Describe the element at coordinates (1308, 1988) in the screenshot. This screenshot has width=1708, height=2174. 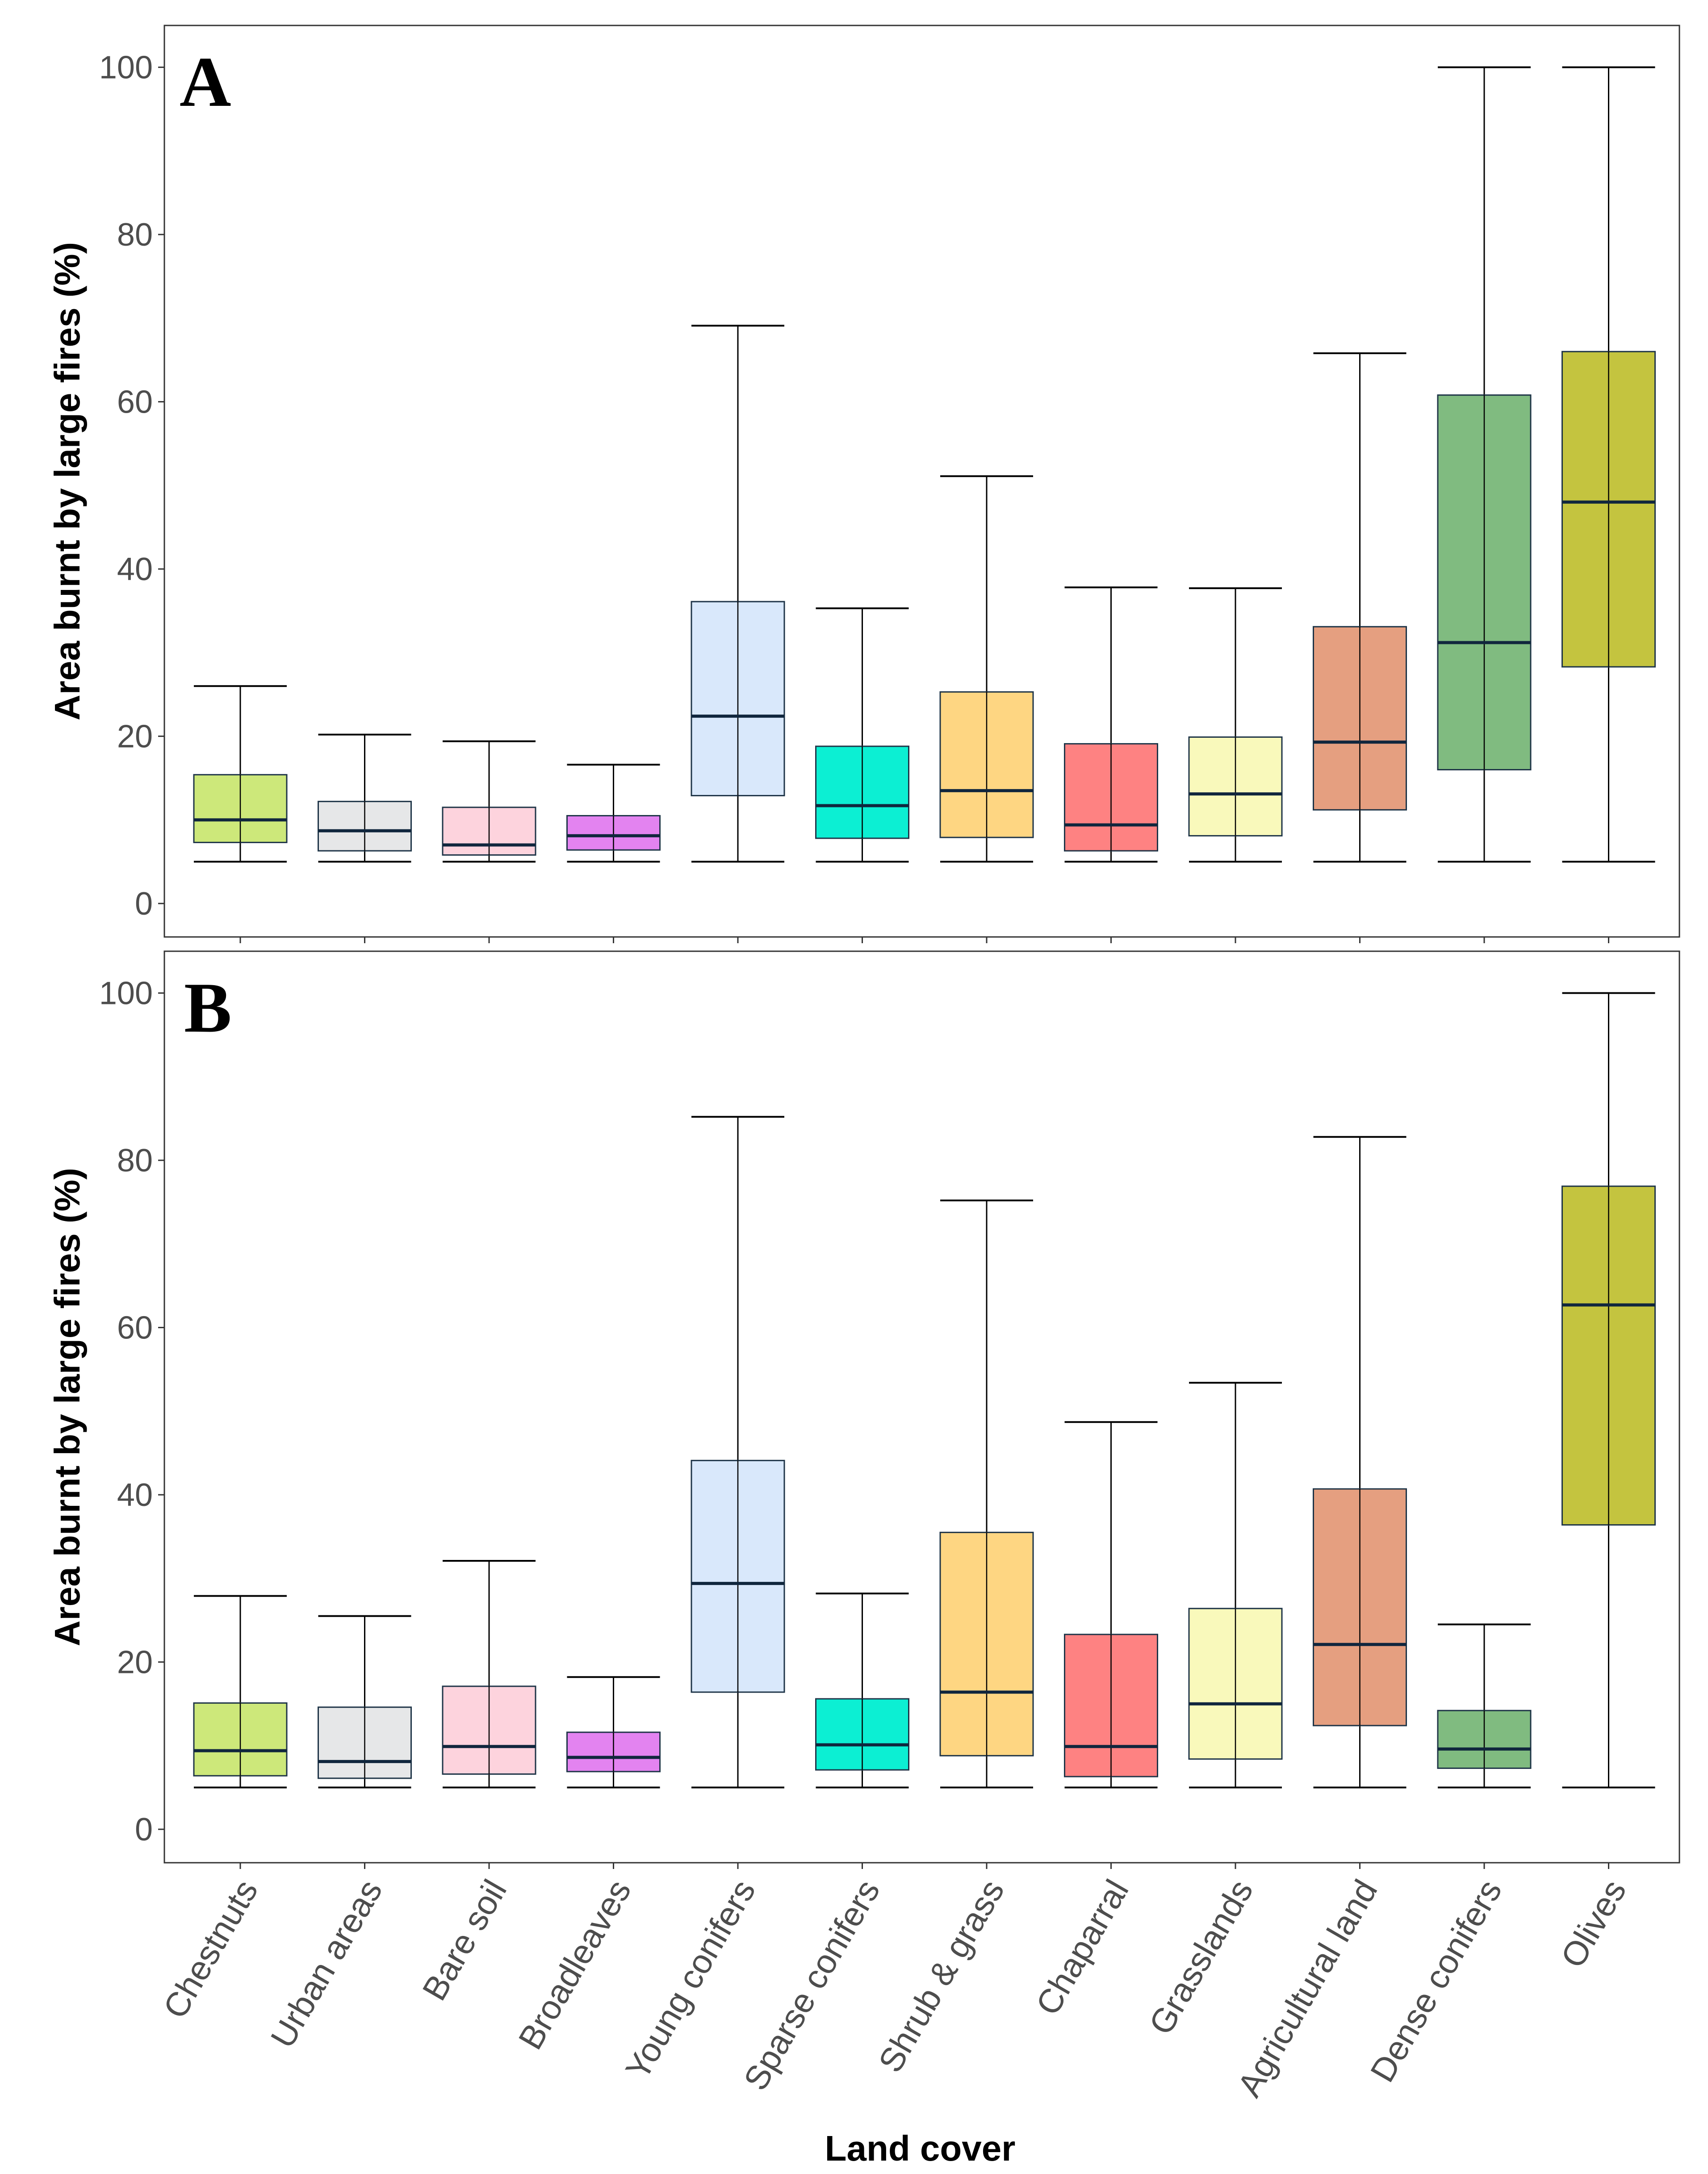
I see `x-tick-label: Agricultural land` at that location.